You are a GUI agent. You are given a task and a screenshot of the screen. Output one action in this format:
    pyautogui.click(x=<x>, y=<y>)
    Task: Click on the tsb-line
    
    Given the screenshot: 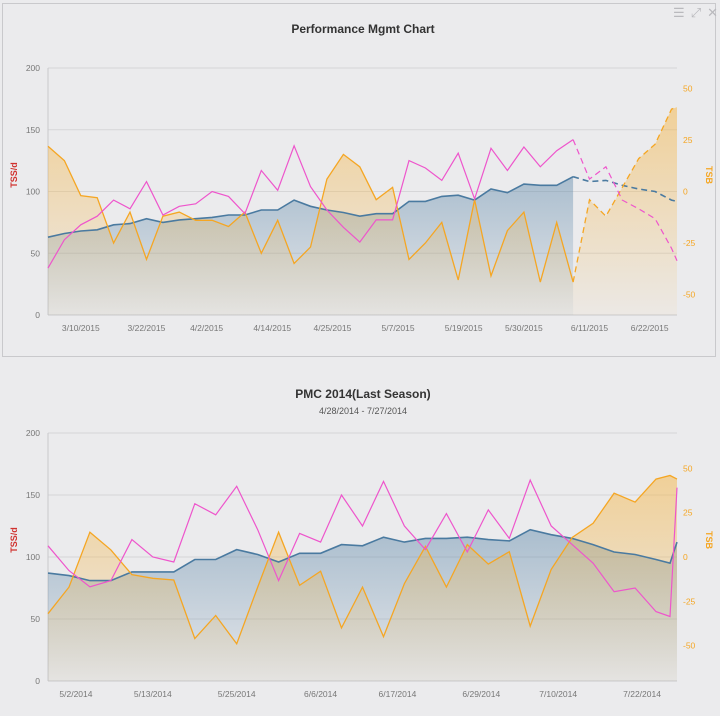 What is the action you would take?
    pyautogui.click(x=310, y=214)
    